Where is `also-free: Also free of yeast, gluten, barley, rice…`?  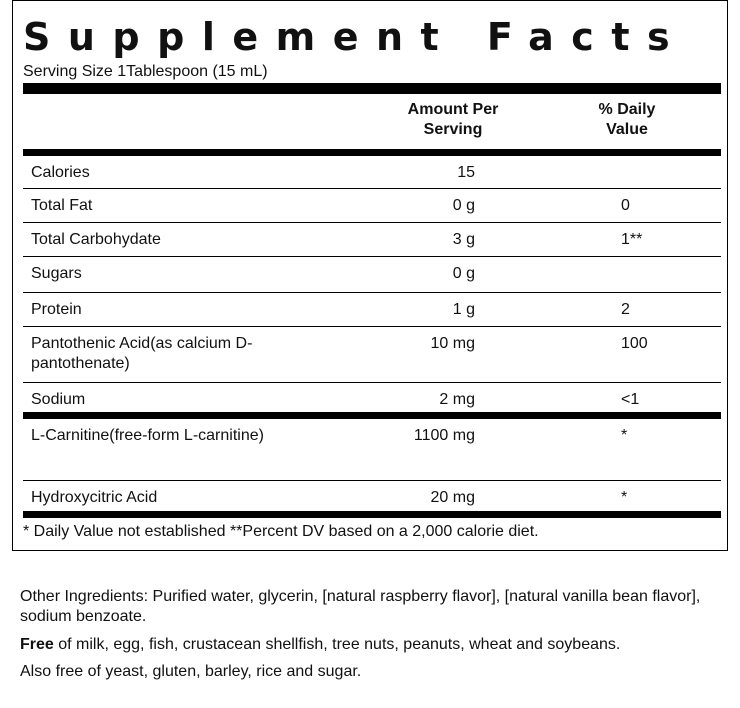
also-free: Also free of yeast, gluten, barley, rice… is located at coordinates (191, 671).